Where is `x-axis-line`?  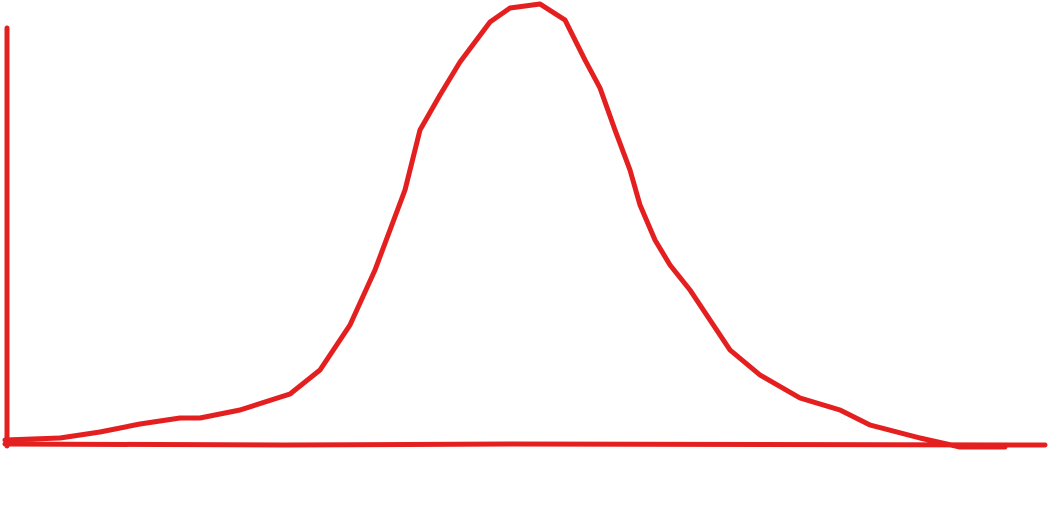
x-axis-line is located at coordinates (525, 444).